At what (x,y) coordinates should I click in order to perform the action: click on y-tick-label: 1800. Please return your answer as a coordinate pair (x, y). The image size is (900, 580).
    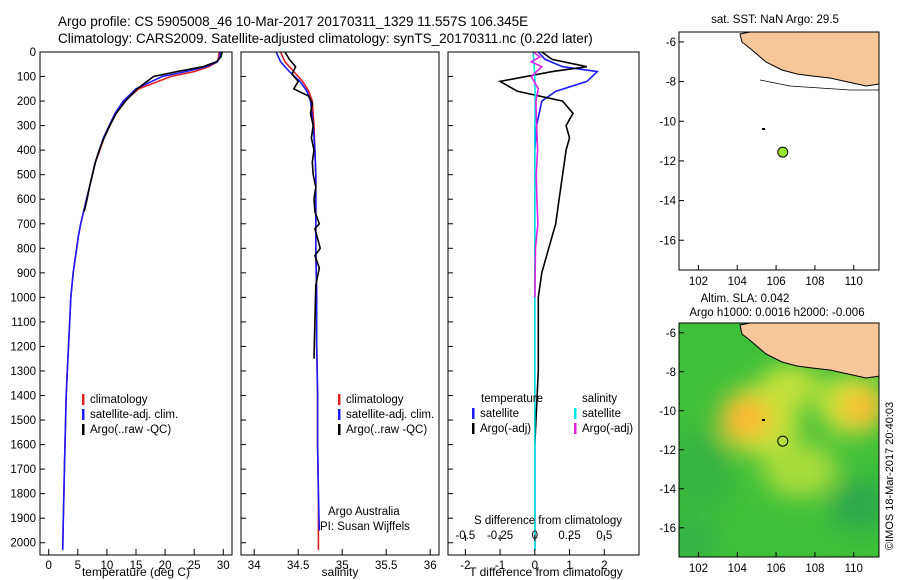
    Looking at the image, I should click on (23, 495).